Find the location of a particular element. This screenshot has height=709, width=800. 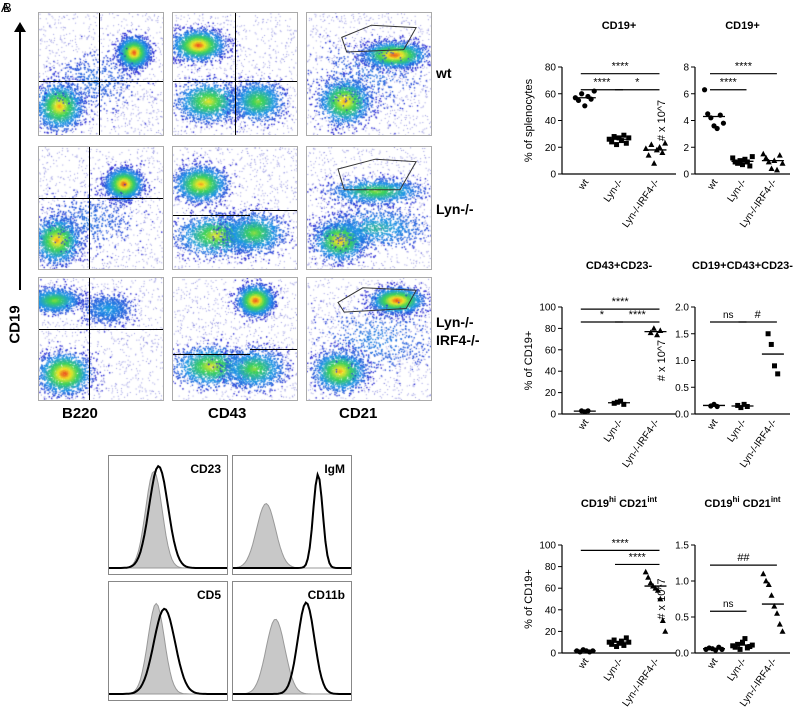

y-axis-label: % of CD19+ is located at coordinates (529, 361).